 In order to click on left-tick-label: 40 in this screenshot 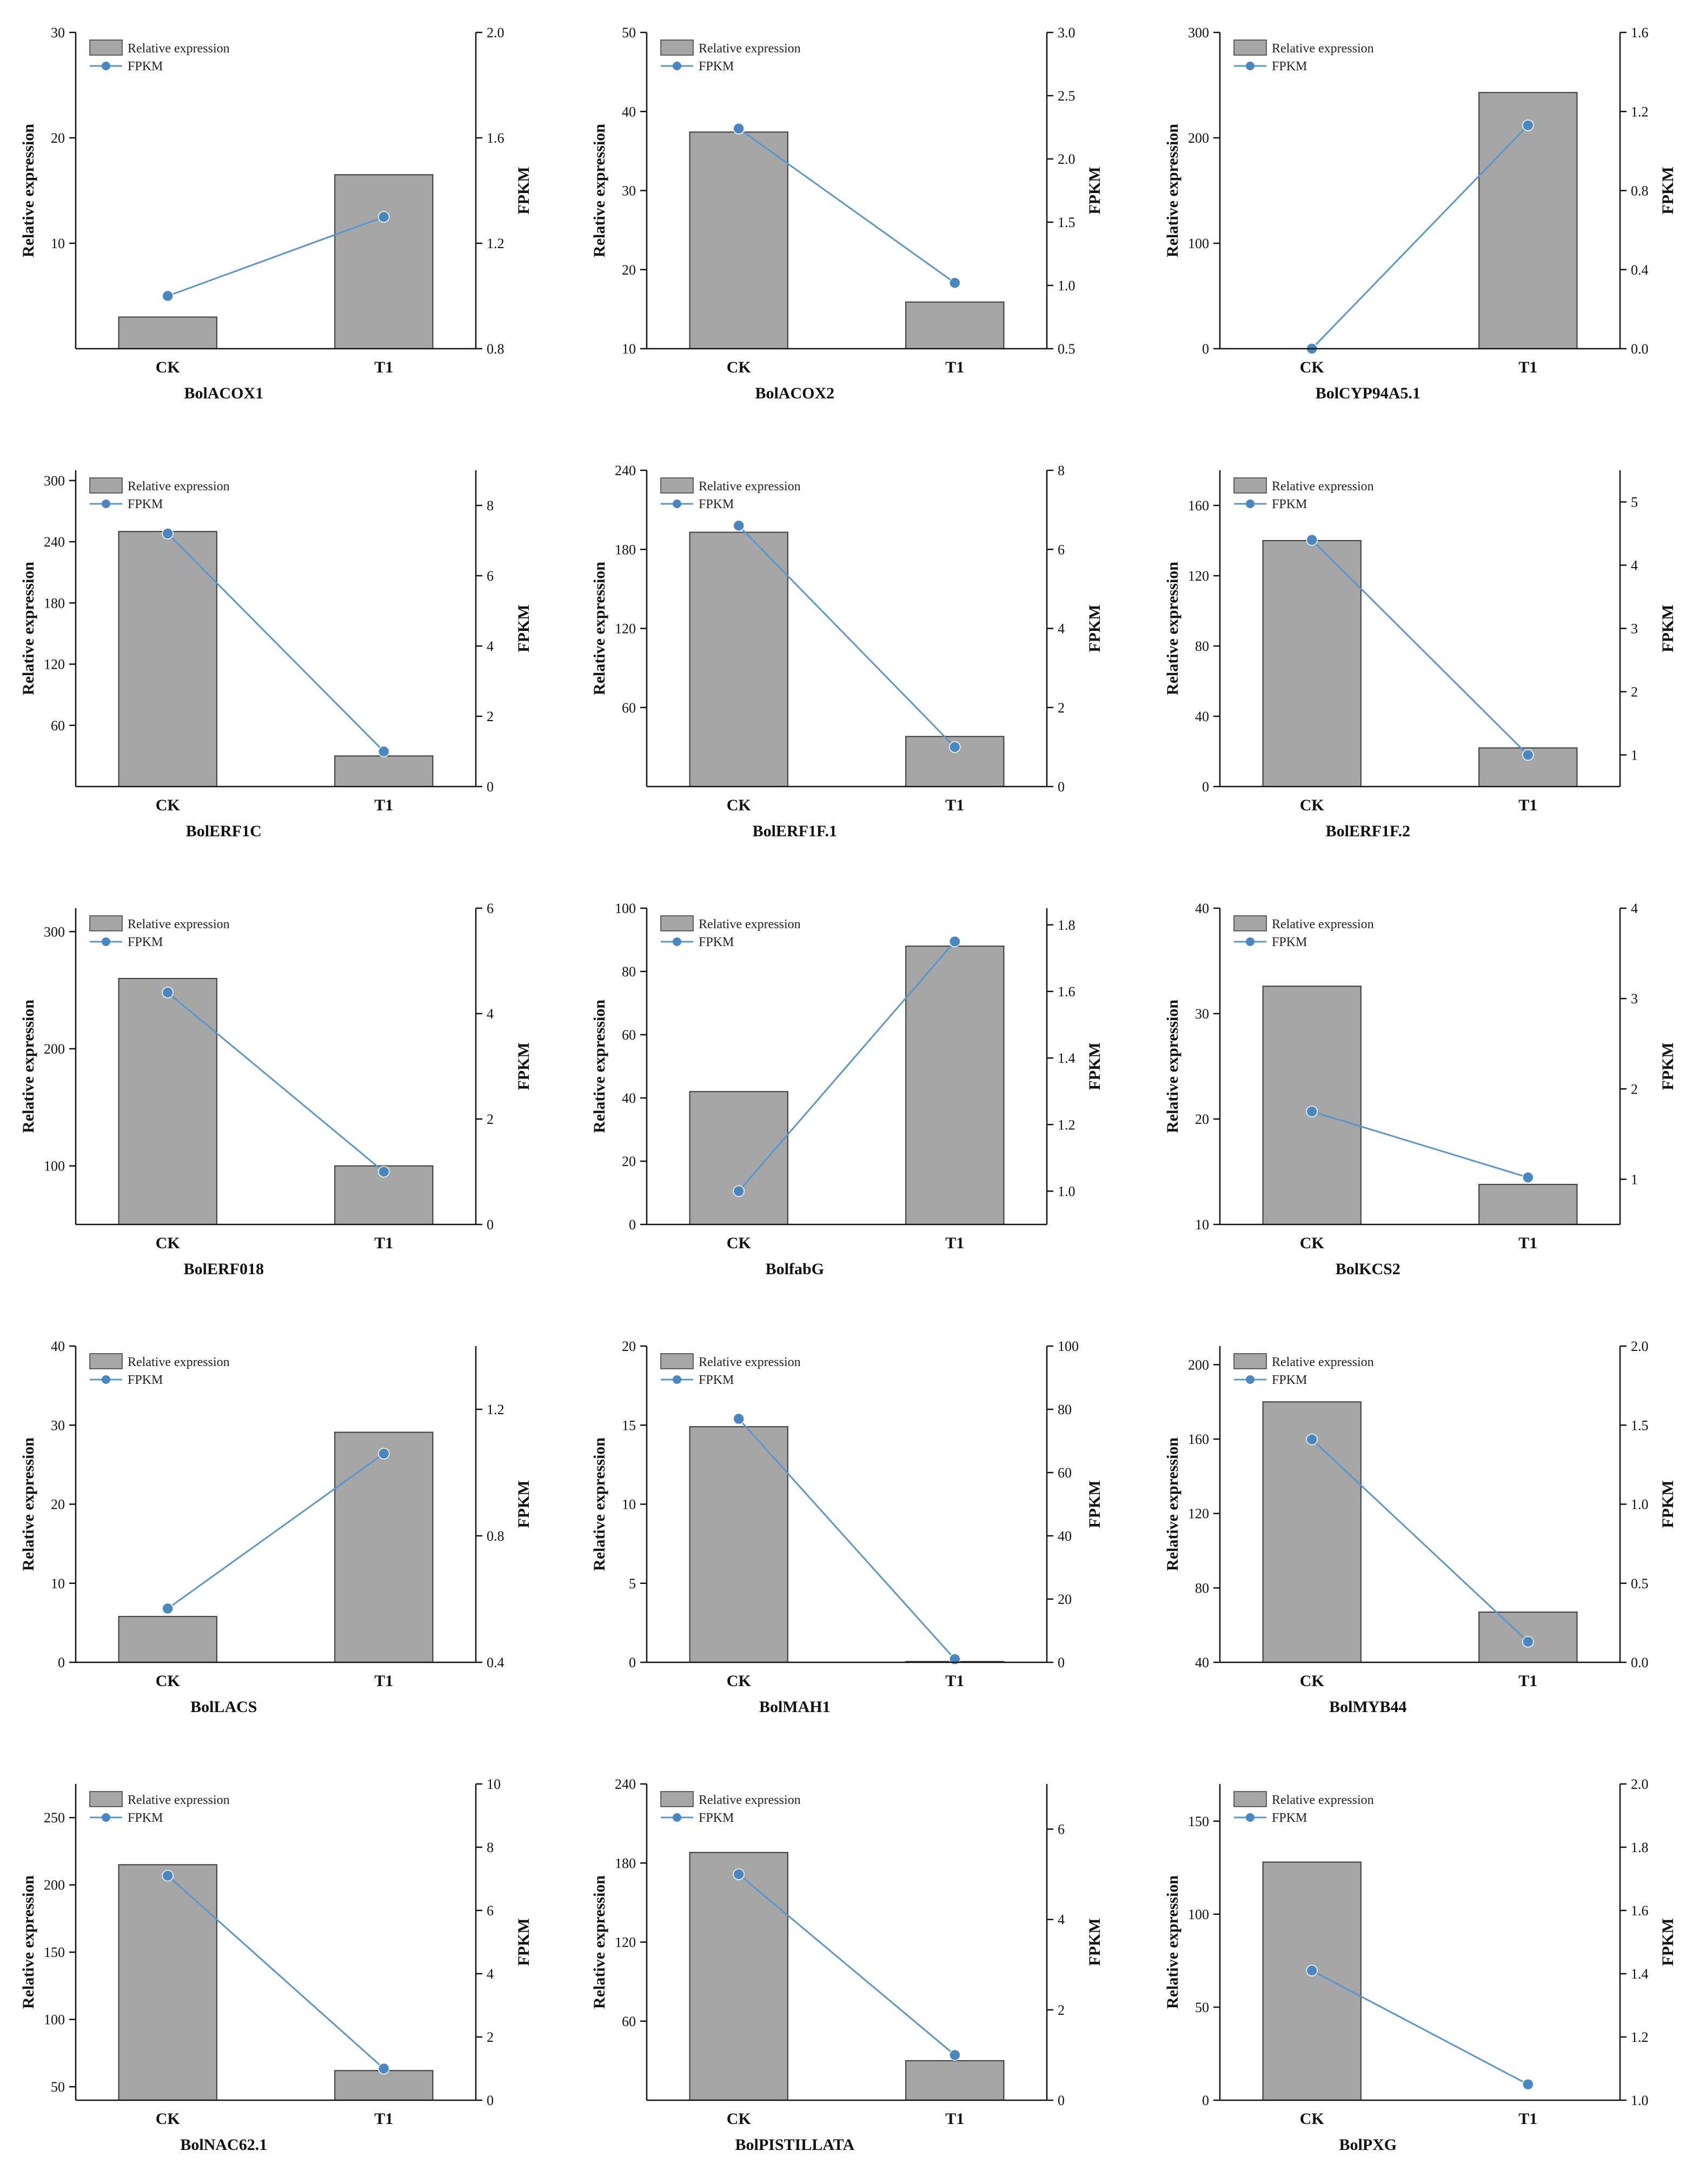, I will do `click(629, 1098)`.